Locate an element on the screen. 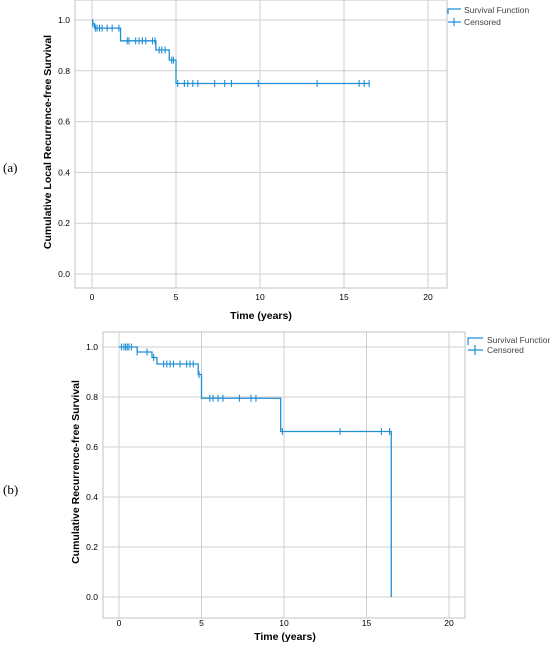  panel-label: (b) is located at coordinates (10, 489).